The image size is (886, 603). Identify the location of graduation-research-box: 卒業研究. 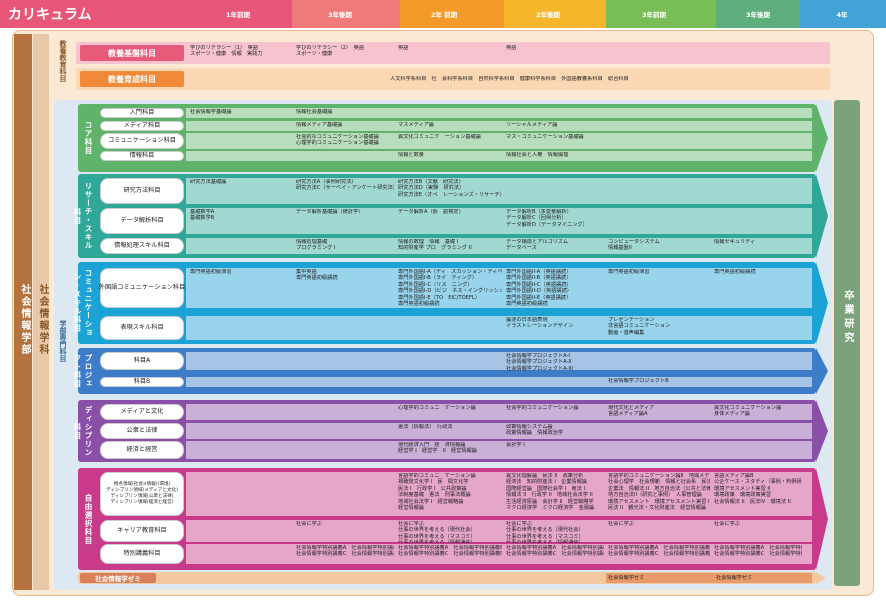
(847, 343).